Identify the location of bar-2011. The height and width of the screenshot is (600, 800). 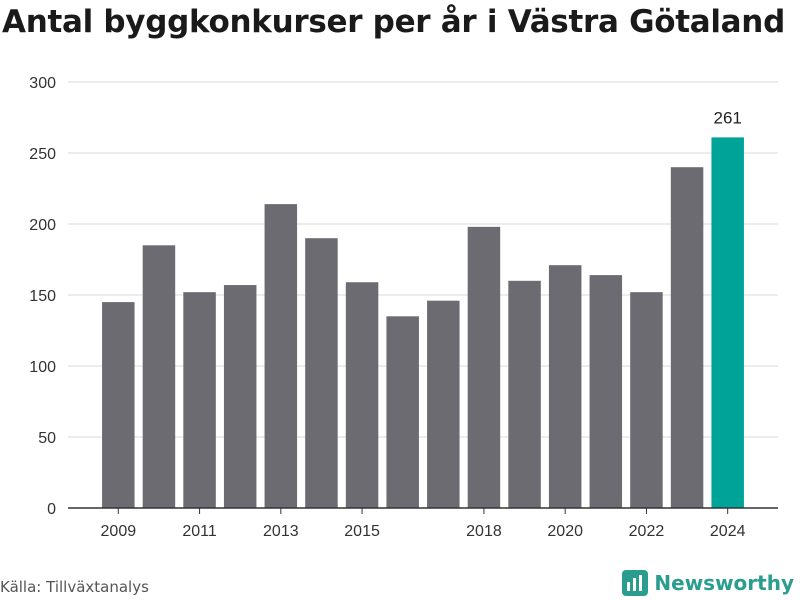
(199, 400).